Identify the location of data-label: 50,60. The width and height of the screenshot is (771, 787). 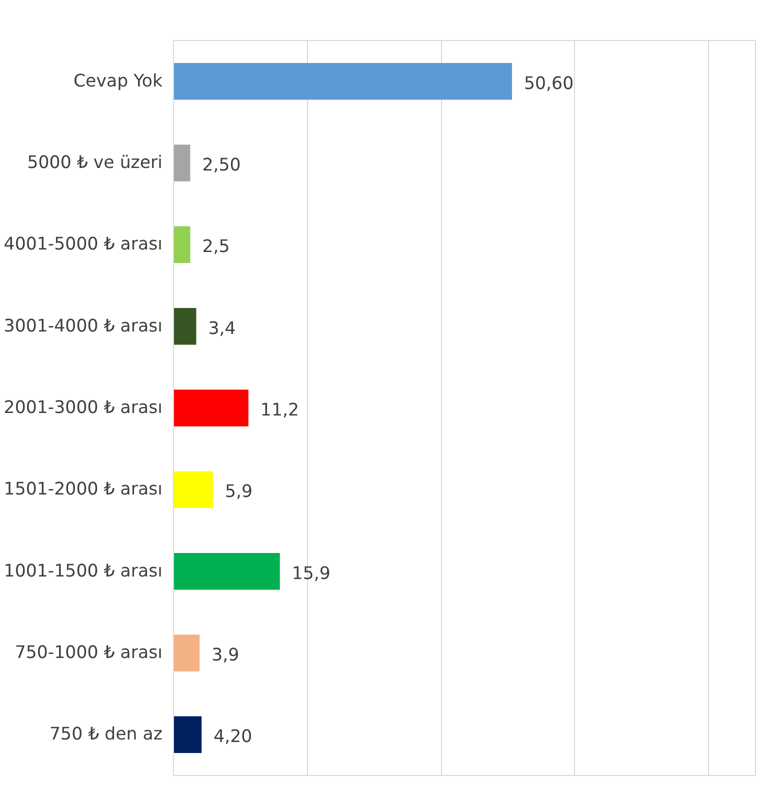
(549, 84).